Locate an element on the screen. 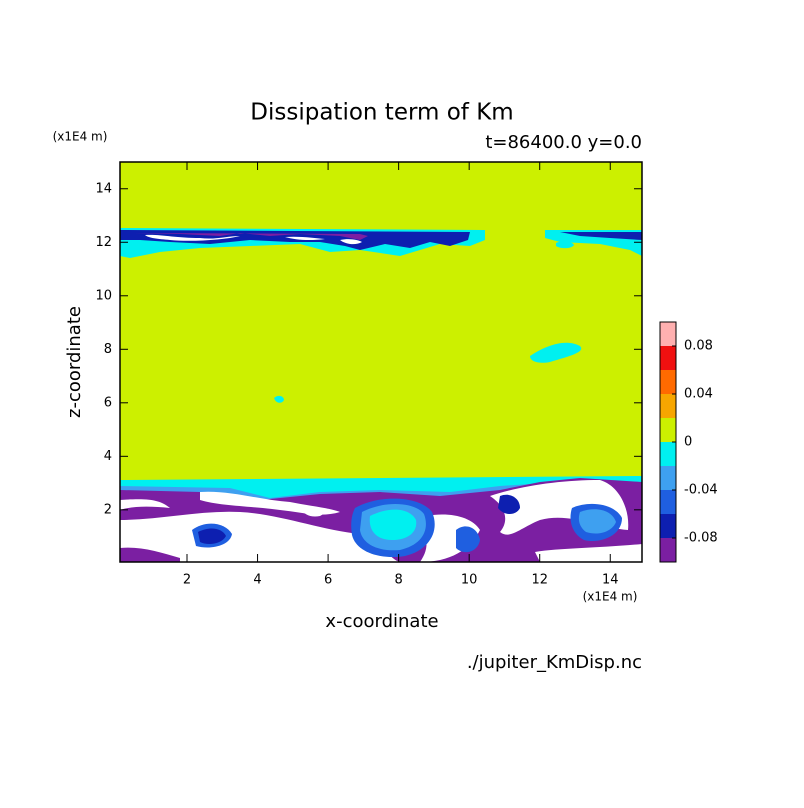 The width and height of the screenshot is (804, 808). y-tick-label: 10 is located at coordinates (103, 295).